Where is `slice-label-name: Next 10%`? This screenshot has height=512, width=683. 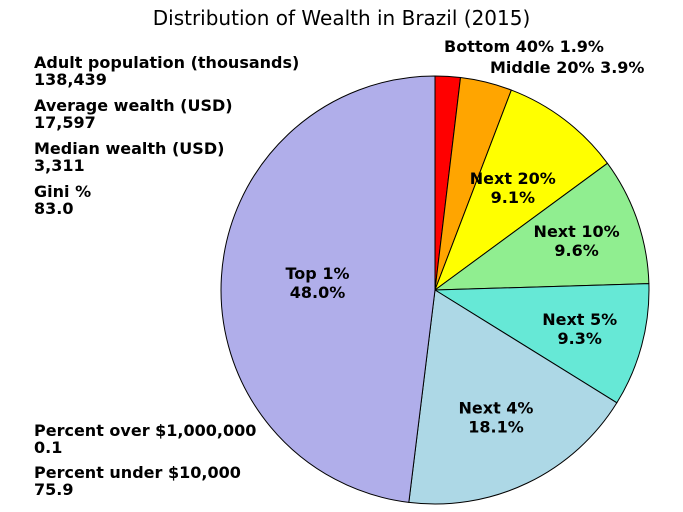 slice-label-name: Next 10% is located at coordinates (577, 231).